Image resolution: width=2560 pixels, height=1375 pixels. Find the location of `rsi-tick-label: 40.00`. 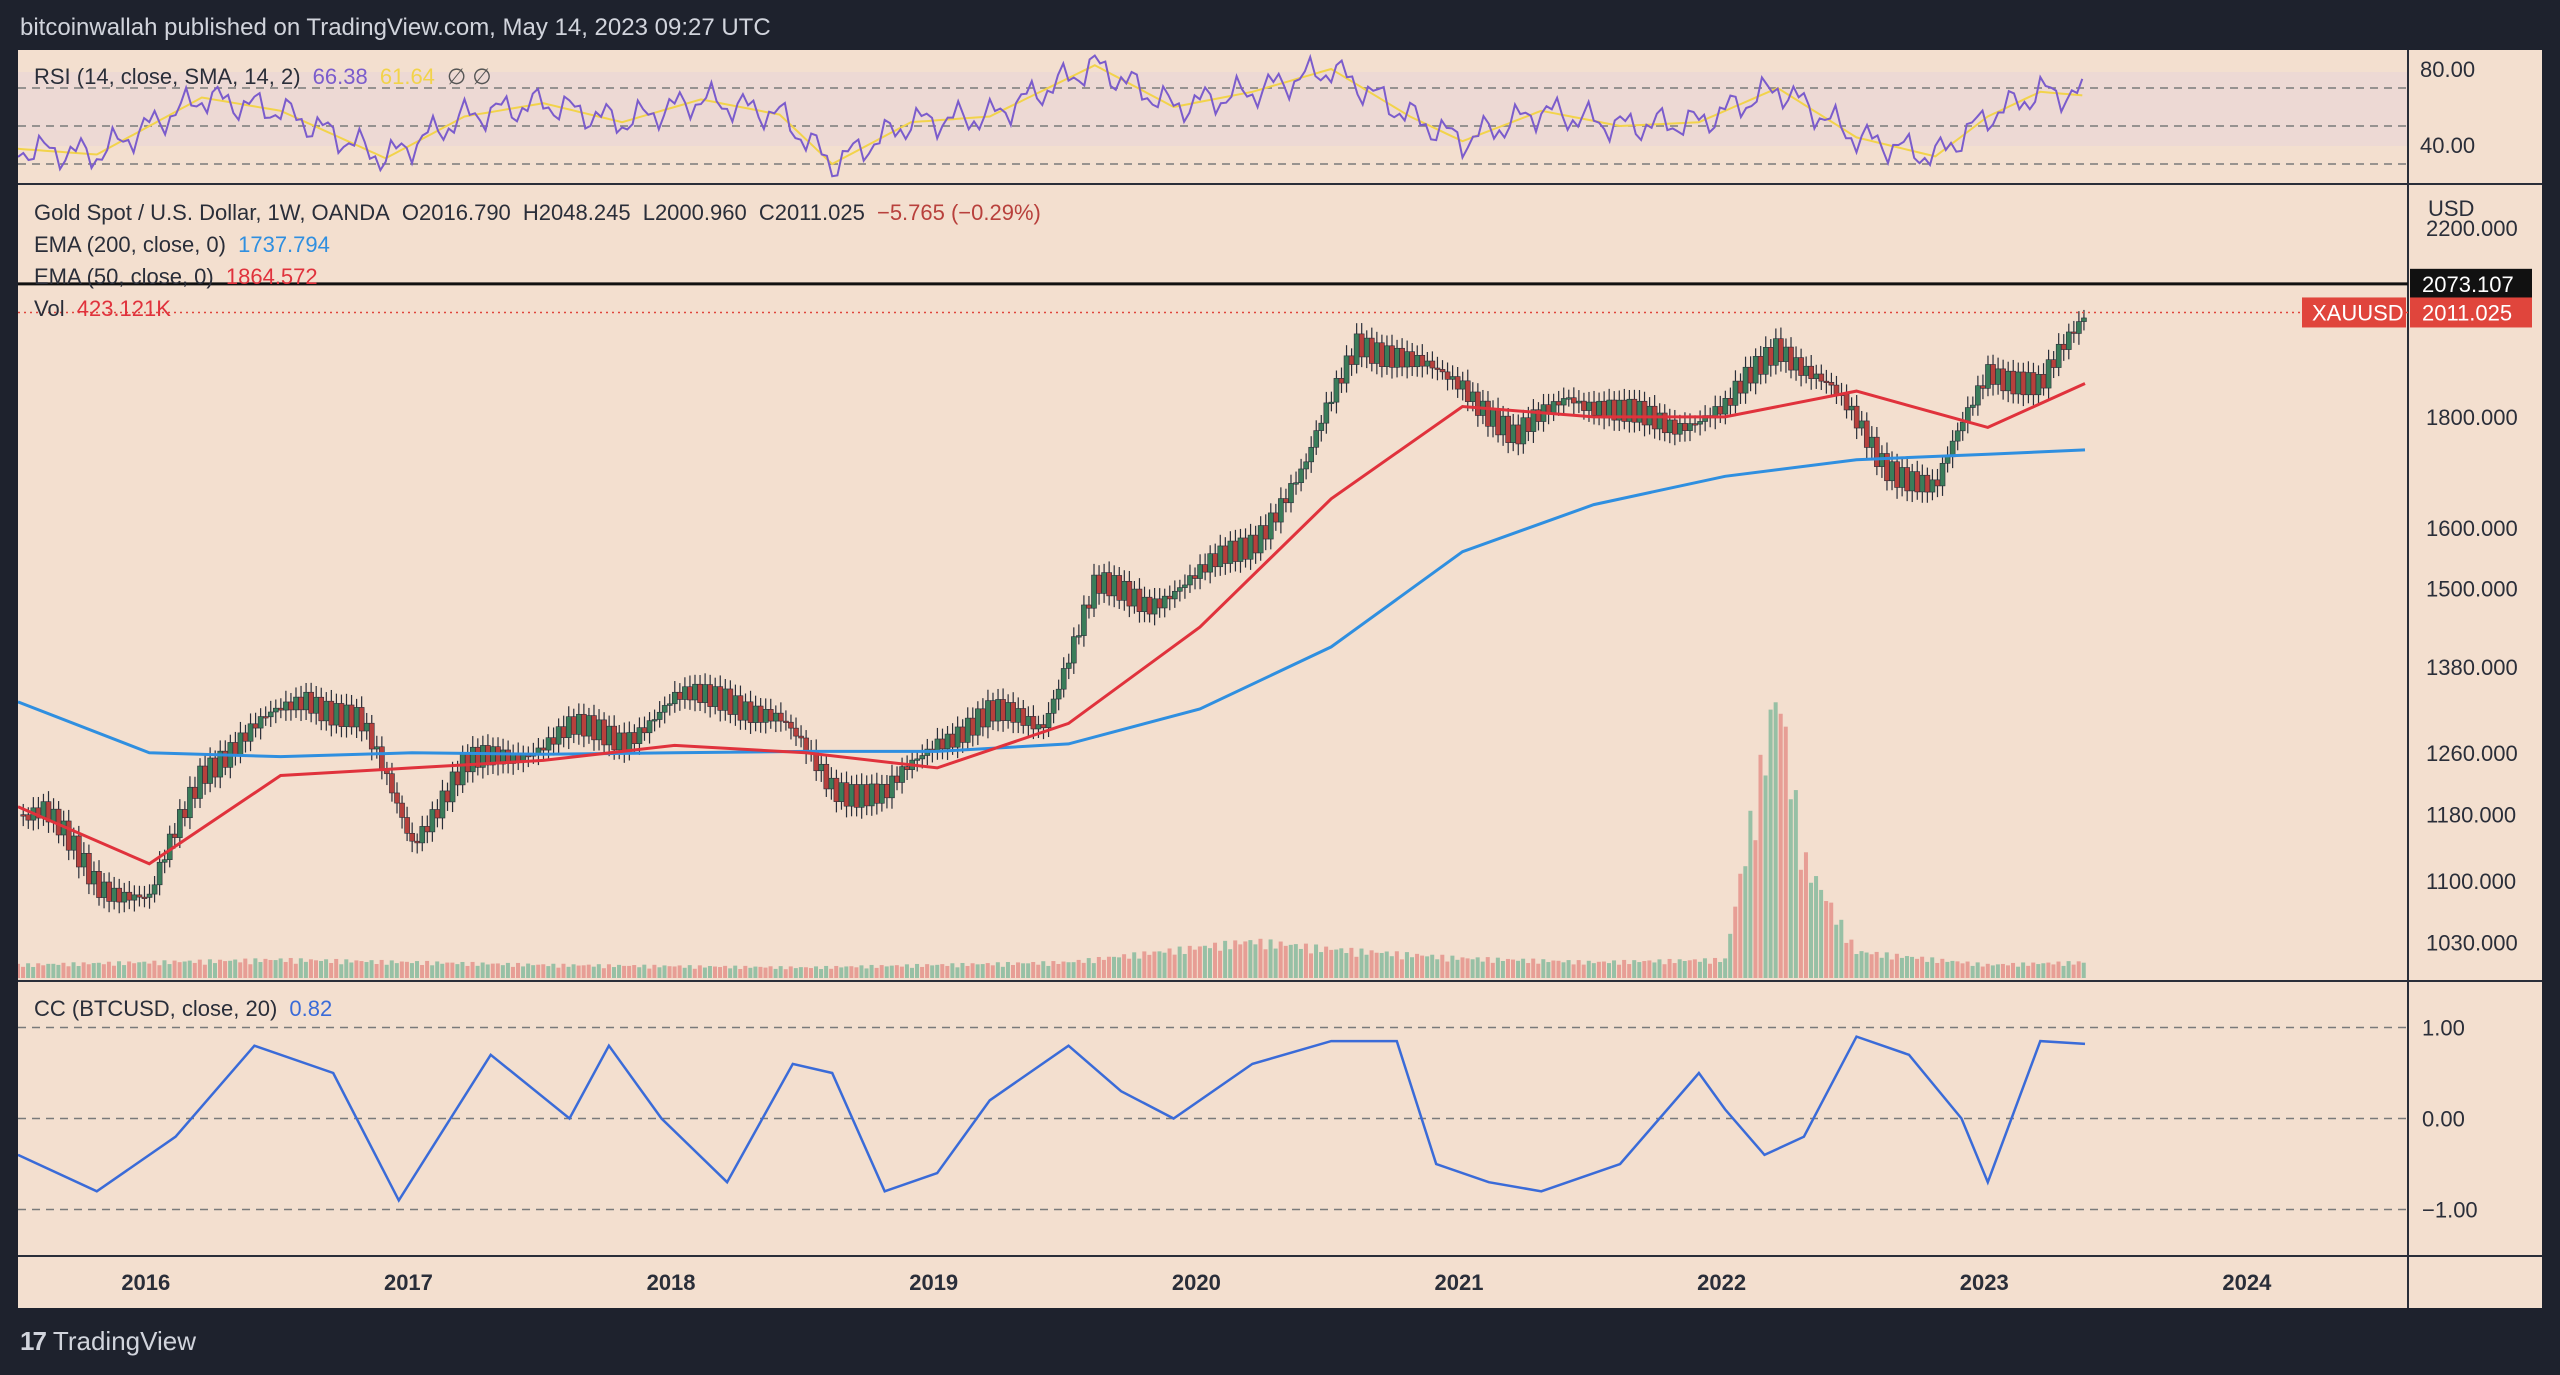

rsi-tick-label: 40.00 is located at coordinates (2447, 145).